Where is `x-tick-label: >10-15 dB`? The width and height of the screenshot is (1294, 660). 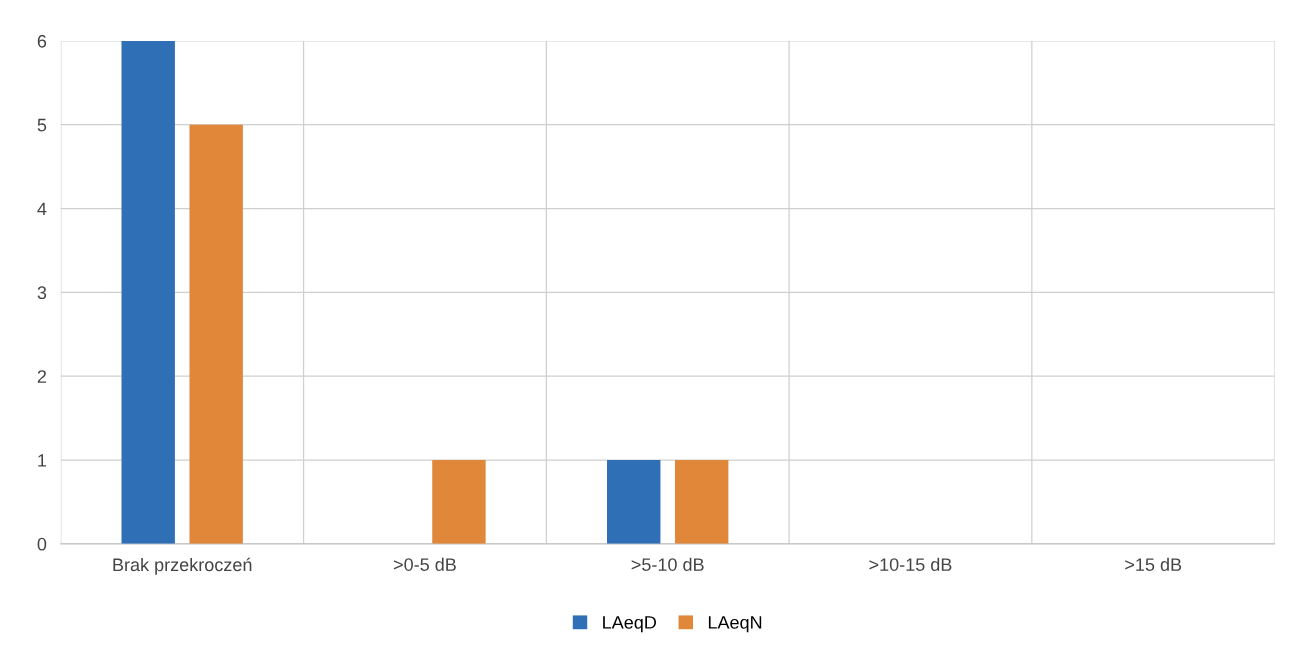
x-tick-label: >10-15 dB is located at coordinates (910, 564).